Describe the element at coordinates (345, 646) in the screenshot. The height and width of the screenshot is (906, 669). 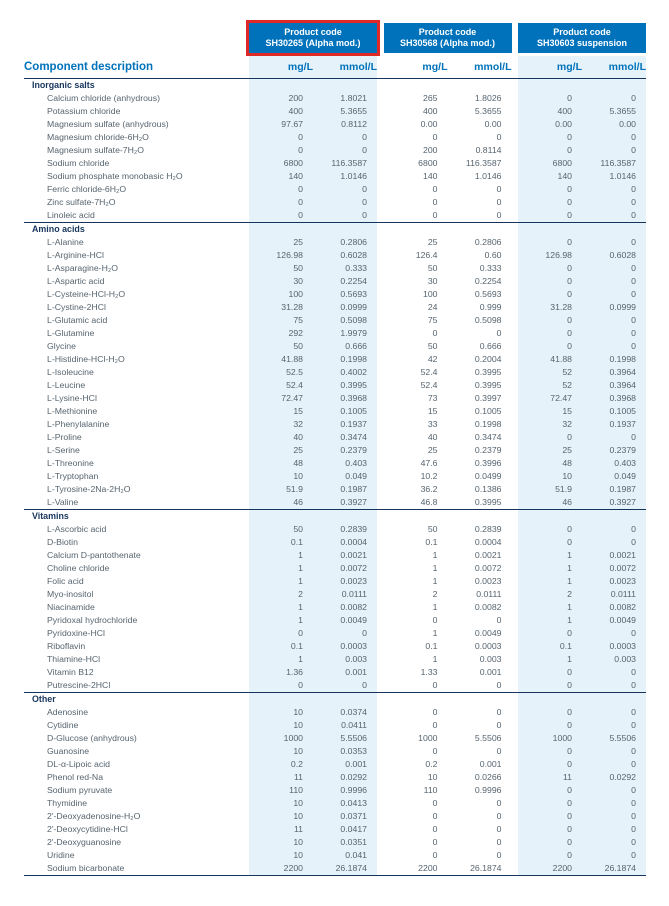
I see `value-cell: 0.0003` at that location.